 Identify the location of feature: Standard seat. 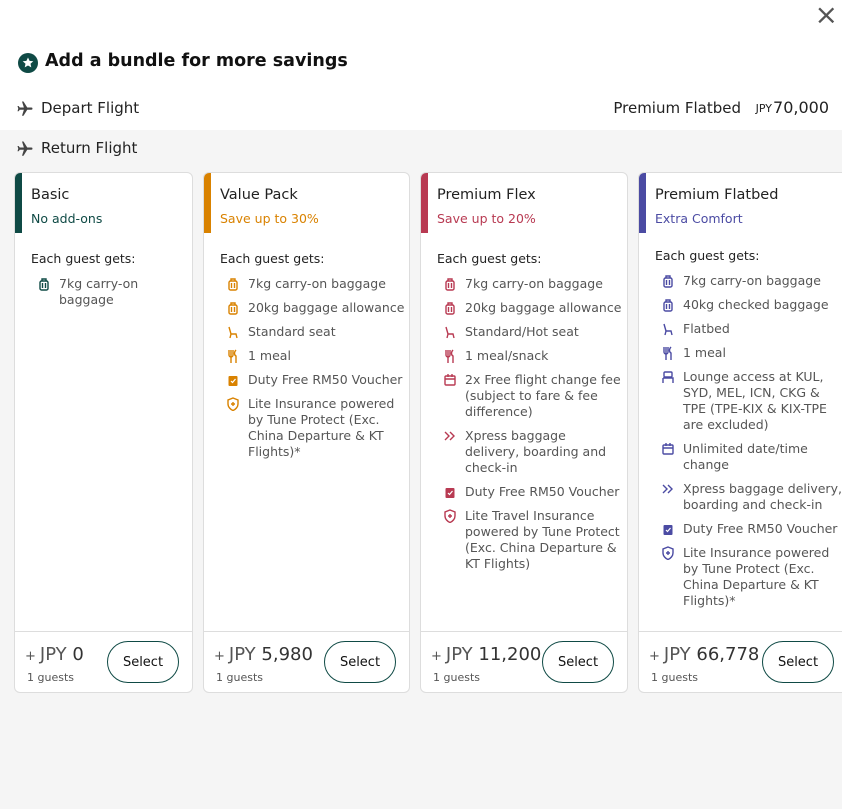
(312, 332).